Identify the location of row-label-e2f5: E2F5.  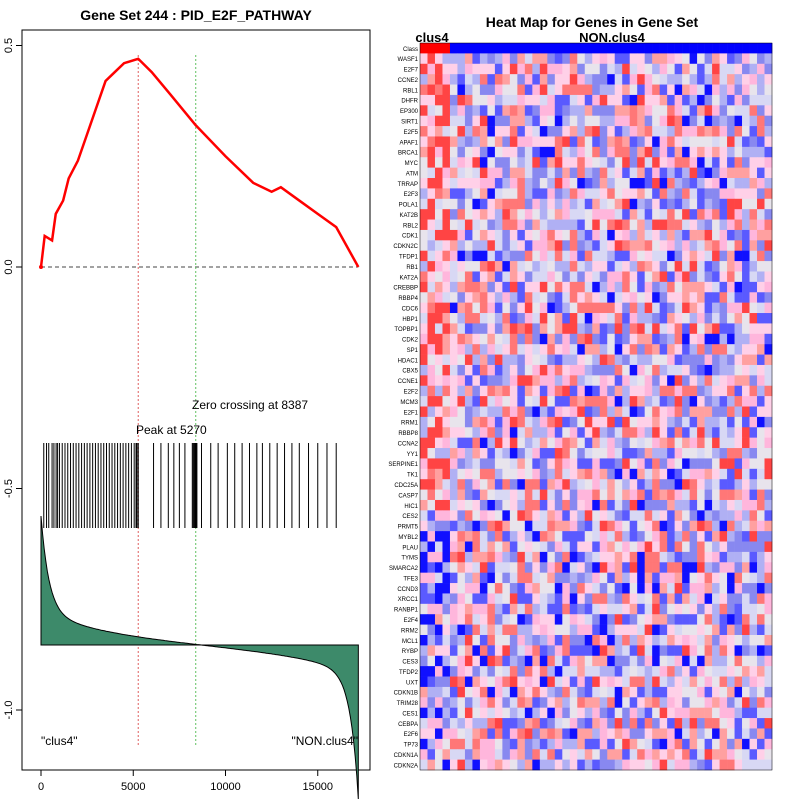
(411, 133).